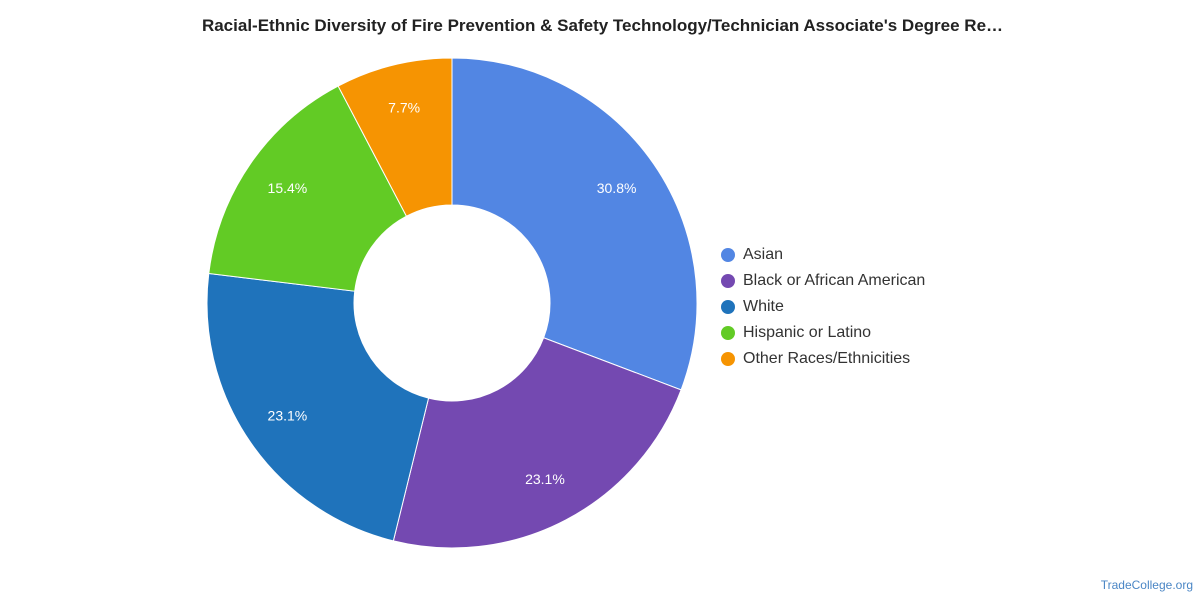  I want to click on legend-item-2: Black or African American, so click(823, 281).